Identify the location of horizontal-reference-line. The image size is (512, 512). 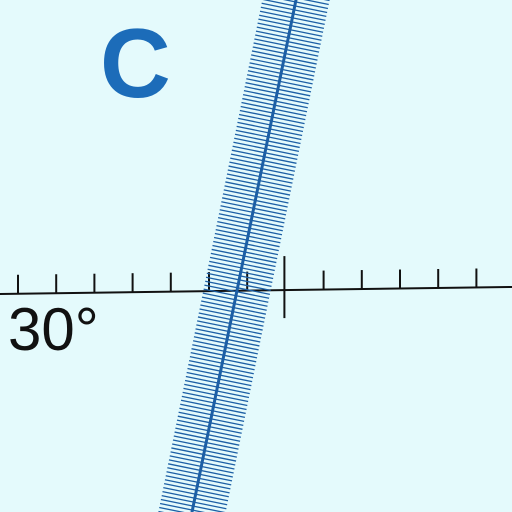
(256, 290).